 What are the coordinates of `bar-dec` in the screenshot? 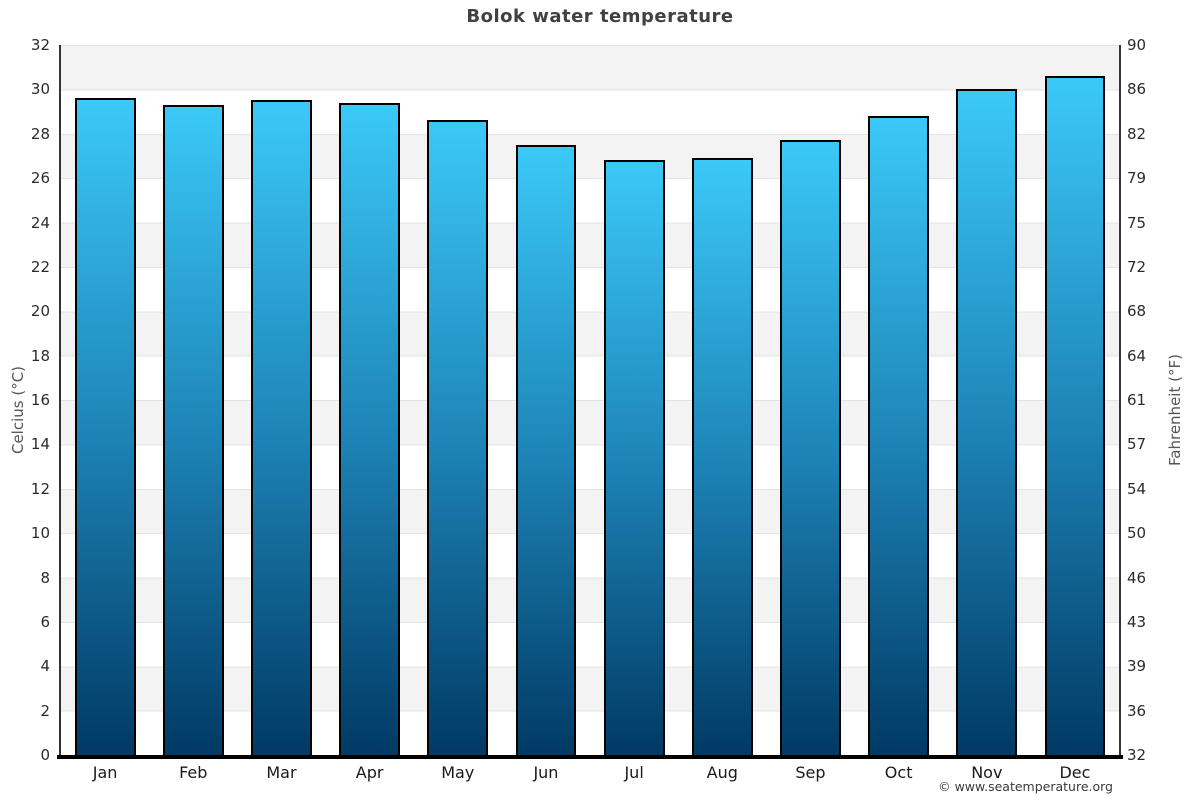 It's located at (1075, 415).